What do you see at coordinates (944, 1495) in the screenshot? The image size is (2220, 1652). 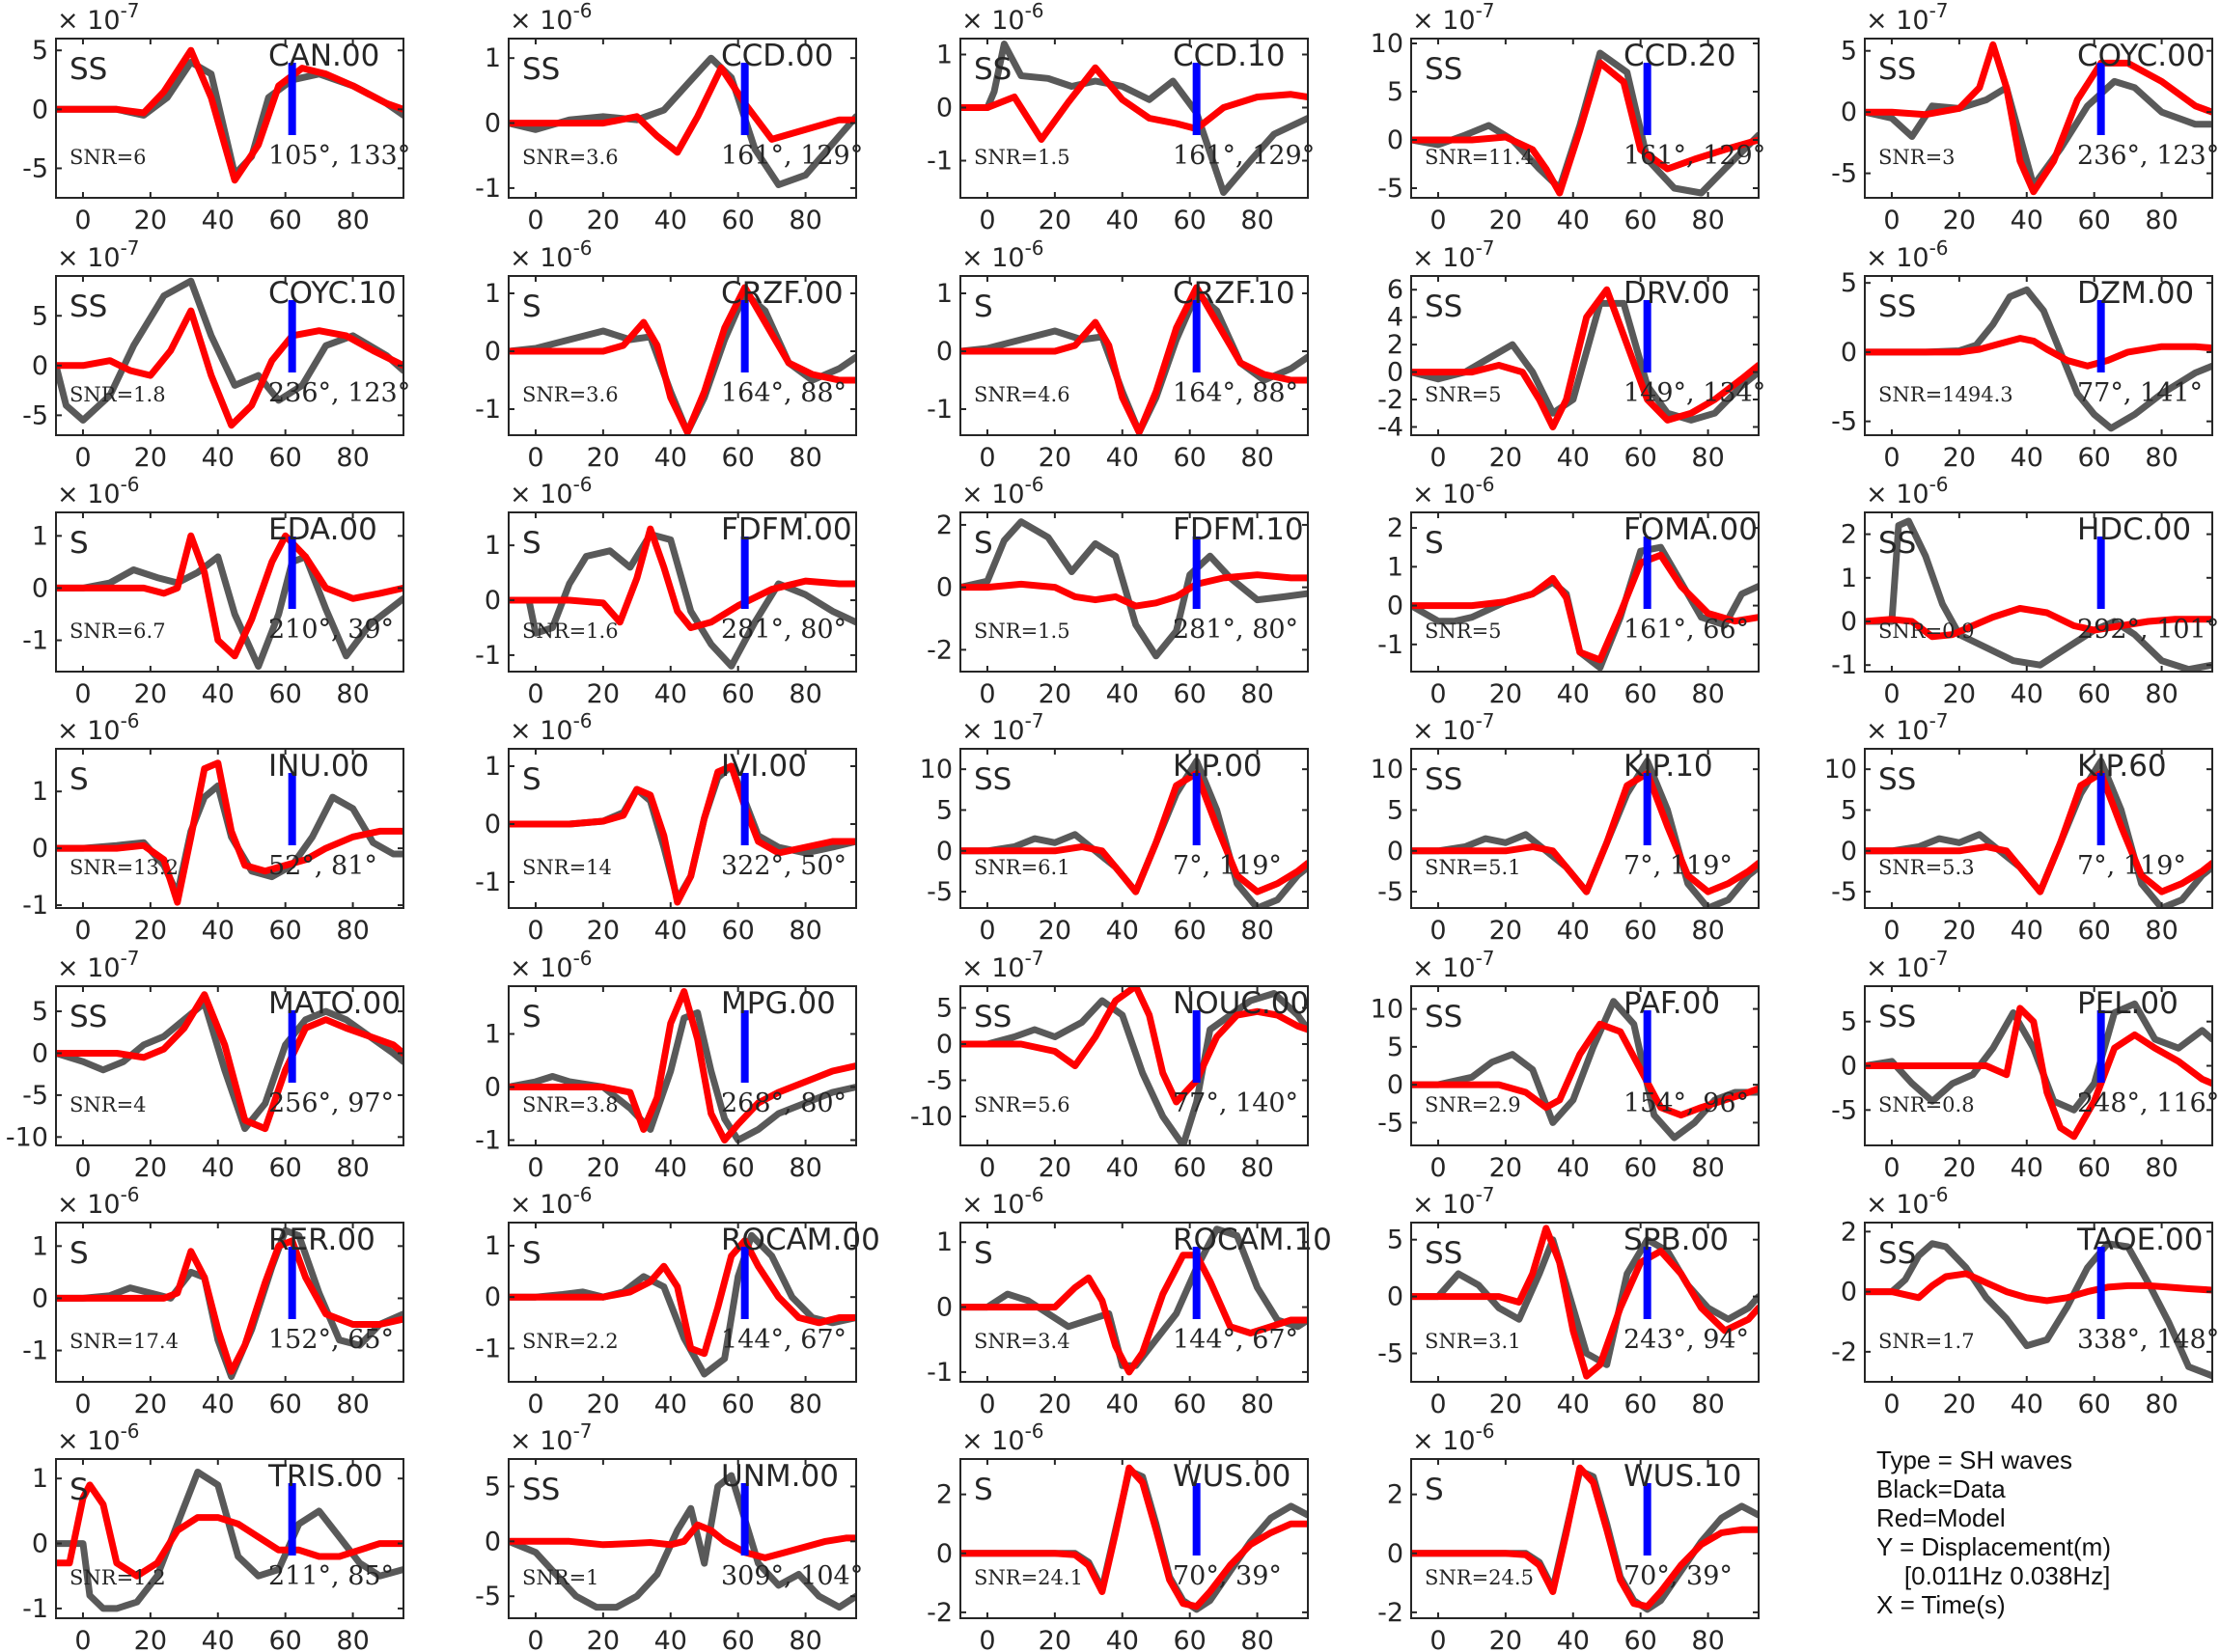 I see `y-tick-label: 2` at bounding box center [944, 1495].